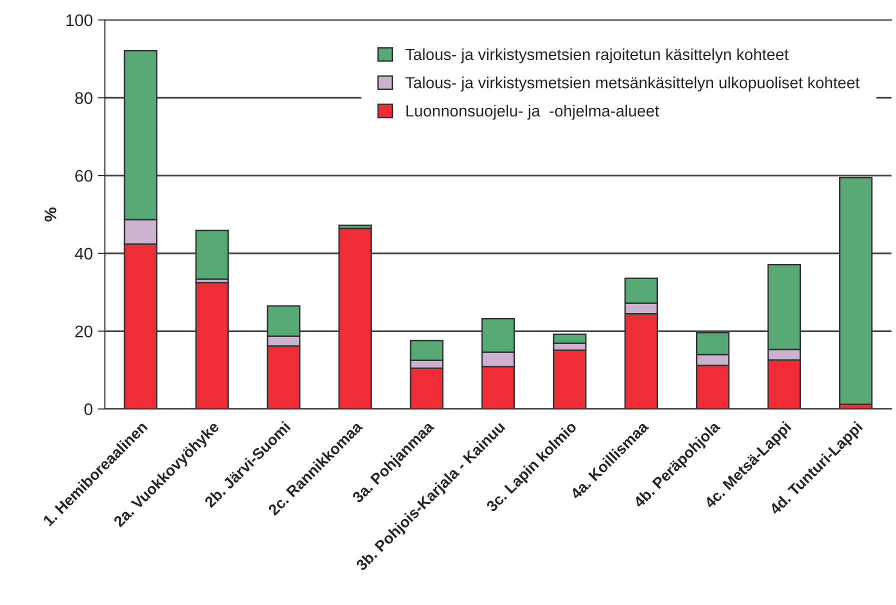 The image size is (896, 605). I want to click on y-tick-label: 100, so click(79, 20).